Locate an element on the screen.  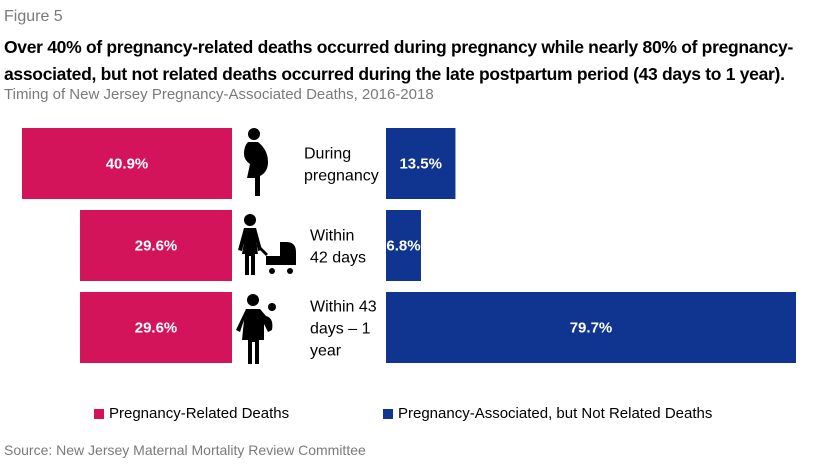
data-label-pregnancy-associated-2: 79.7% is located at coordinates (591, 328).